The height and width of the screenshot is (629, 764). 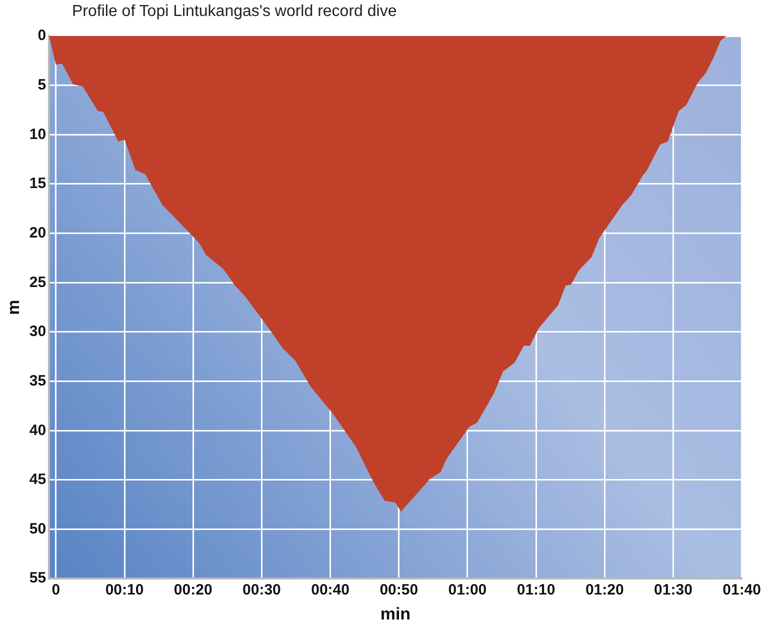 I want to click on x-tick-label: 01:00, so click(x=467, y=590).